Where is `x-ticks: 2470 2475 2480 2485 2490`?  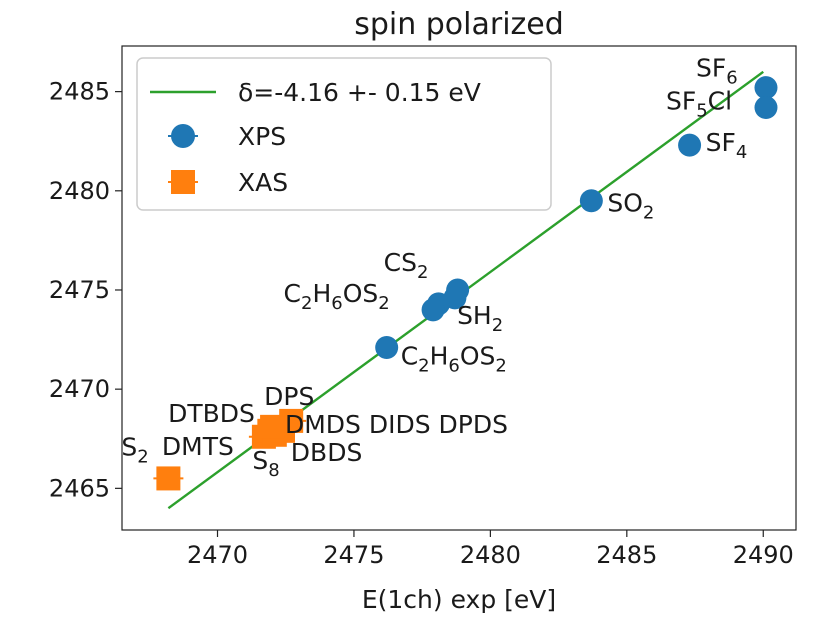 x-ticks: 2470 2475 2480 2485 2490 is located at coordinates (490, 549).